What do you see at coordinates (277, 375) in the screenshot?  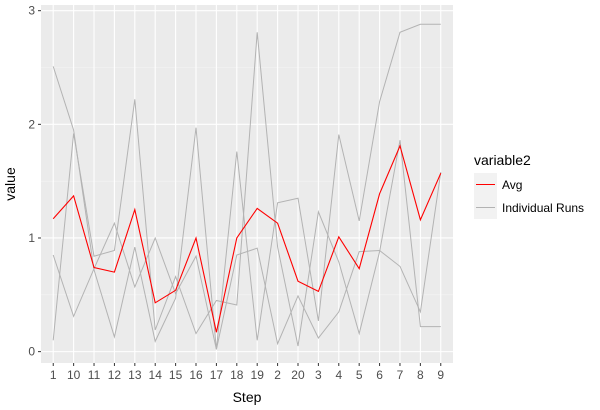 I see `x-tick-label: 2` at bounding box center [277, 375].